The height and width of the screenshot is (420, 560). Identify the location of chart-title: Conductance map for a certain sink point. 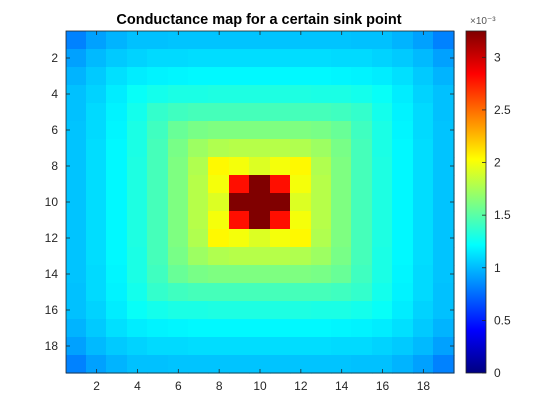
(258, 20).